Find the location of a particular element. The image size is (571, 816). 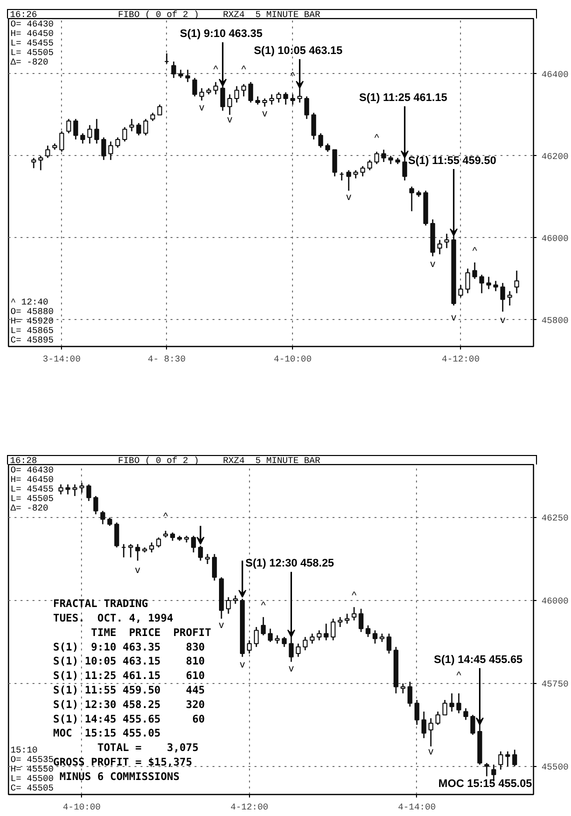

text: O= 46430 H= 46450 L= 45455 L= 45505 Δ= -820 is located at coordinates (32, 490).